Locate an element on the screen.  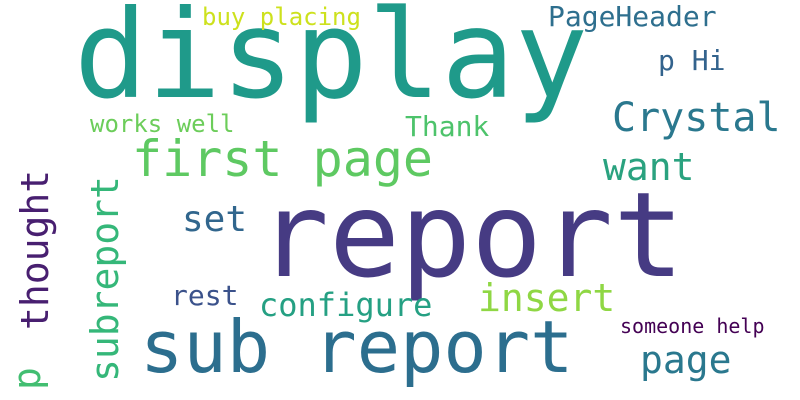
word-set: set is located at coordinates (215, 219).